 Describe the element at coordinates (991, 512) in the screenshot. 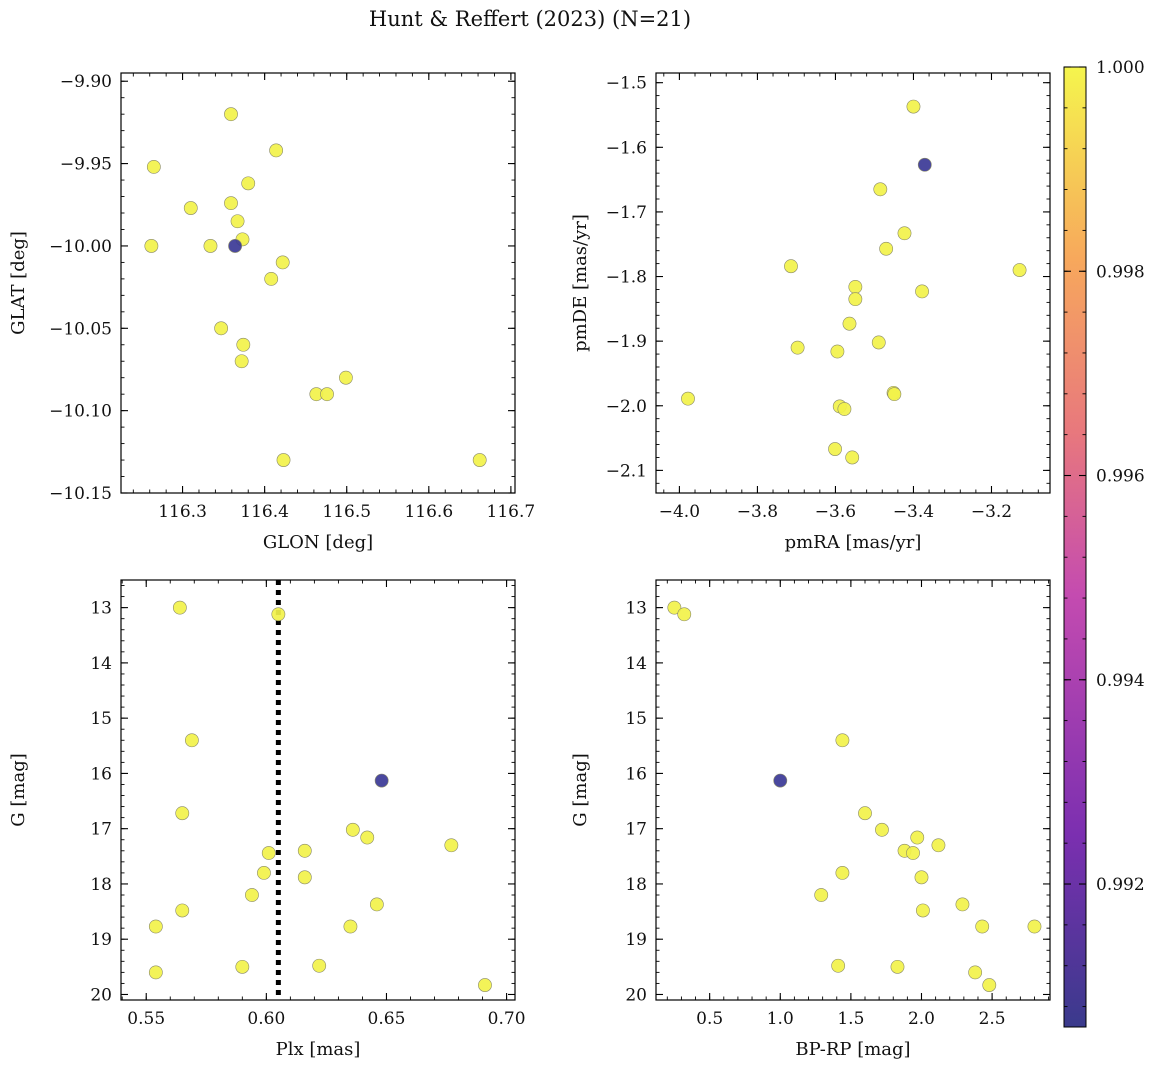

I see `x-tick-label: −3.2` at that location.